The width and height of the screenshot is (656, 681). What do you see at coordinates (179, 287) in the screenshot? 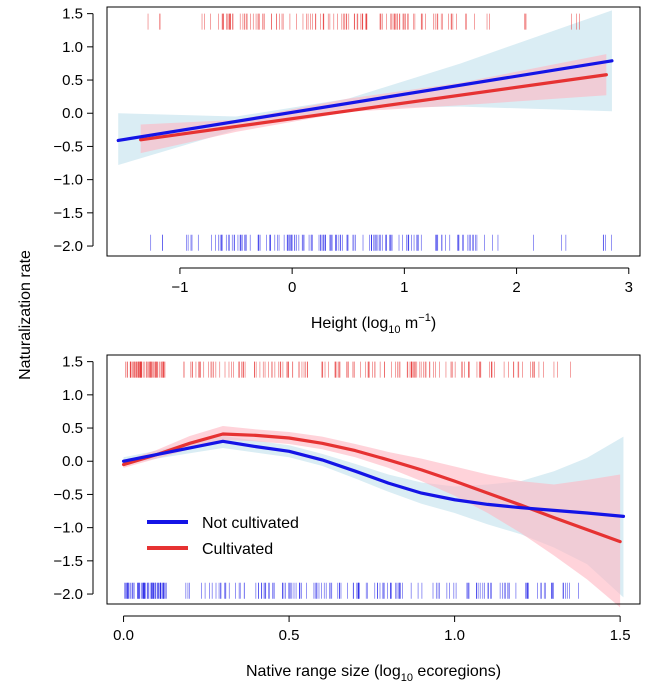
I see `x-tick-label: −1` at bounding box center [179, 287].